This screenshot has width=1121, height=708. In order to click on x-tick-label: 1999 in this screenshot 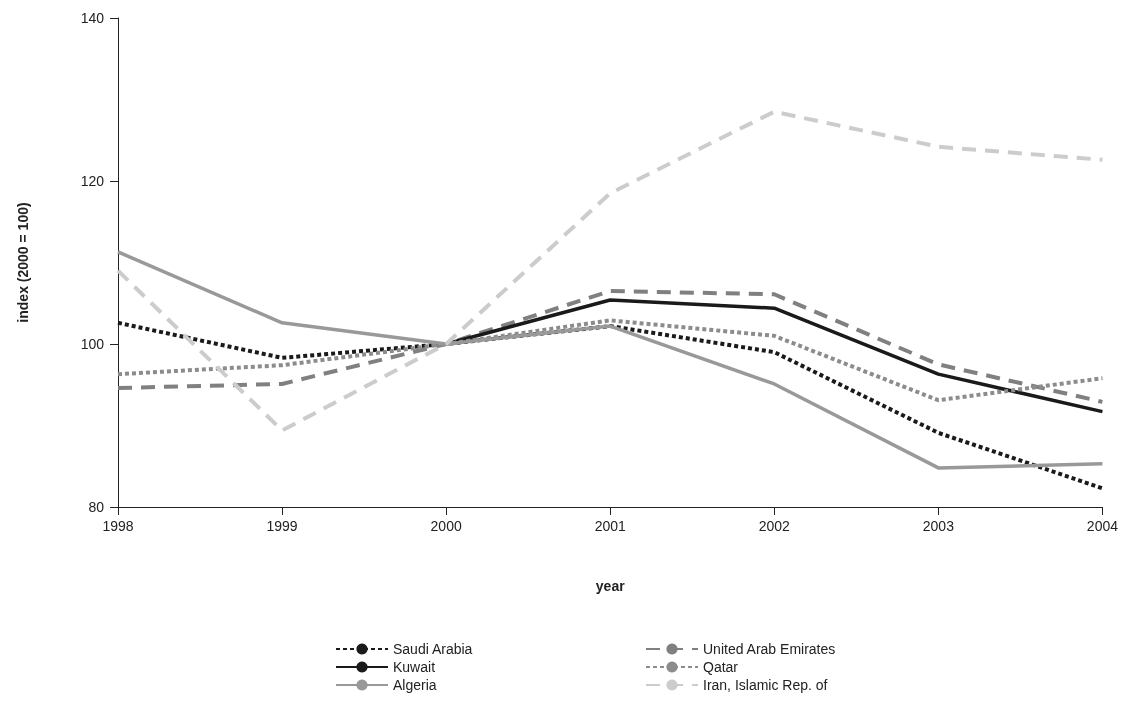, I will do `click(282, 526)`.